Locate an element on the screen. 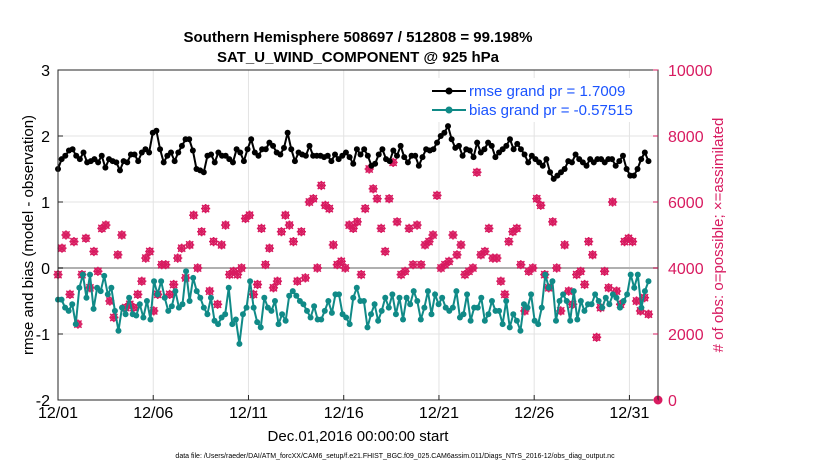 This screenshot has width=830, height=470. legend-bias-label: bias grand pr = -0.57515 is located at coordinates (551, 110).